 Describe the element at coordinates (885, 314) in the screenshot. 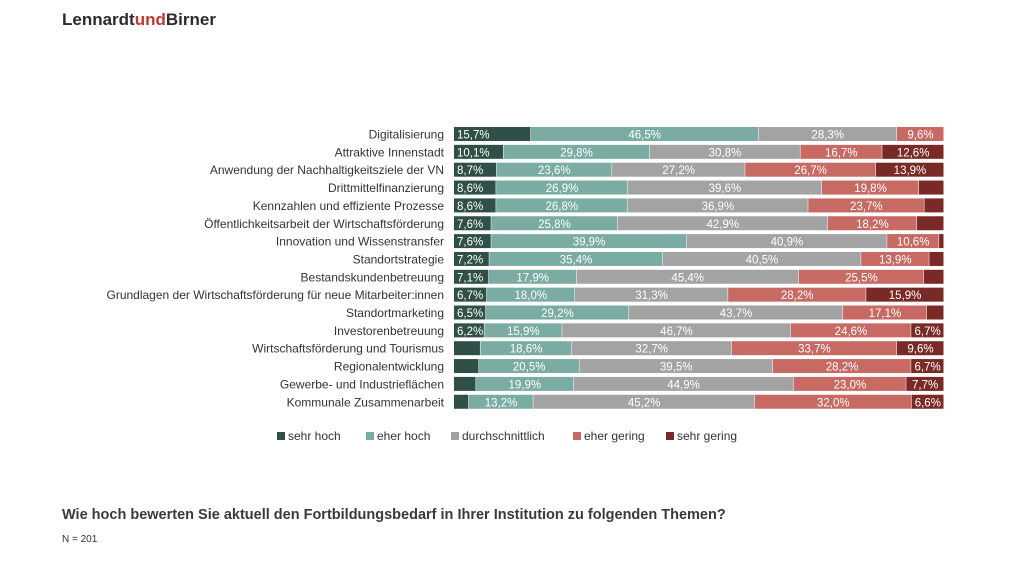

I see `data-label: 17,1%` at that location.